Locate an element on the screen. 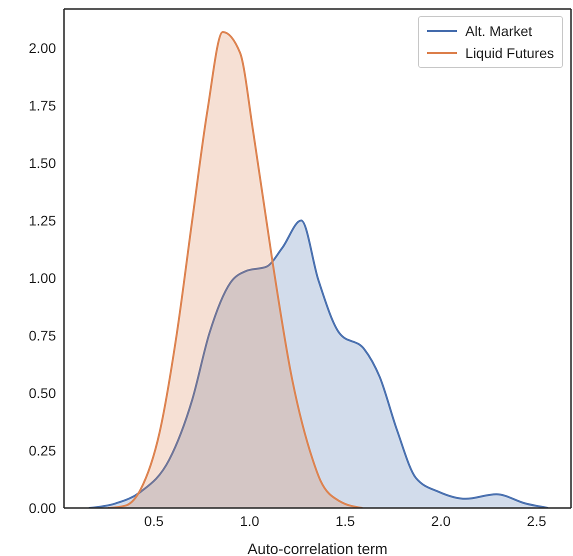  x-tick-label: 2.5 is located at coordinates (536, 520).